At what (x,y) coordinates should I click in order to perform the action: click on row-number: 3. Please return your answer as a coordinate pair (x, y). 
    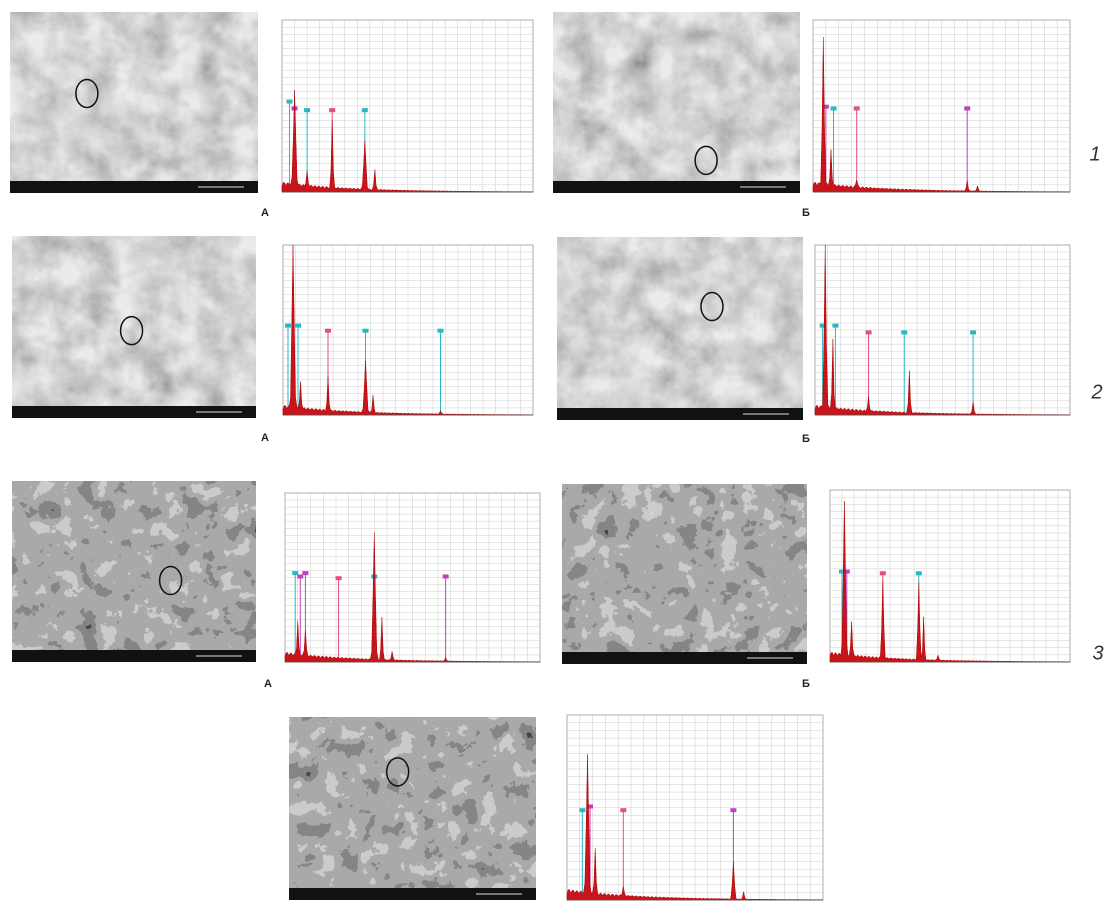
    Looking at the image, I should click on (1097, 653).